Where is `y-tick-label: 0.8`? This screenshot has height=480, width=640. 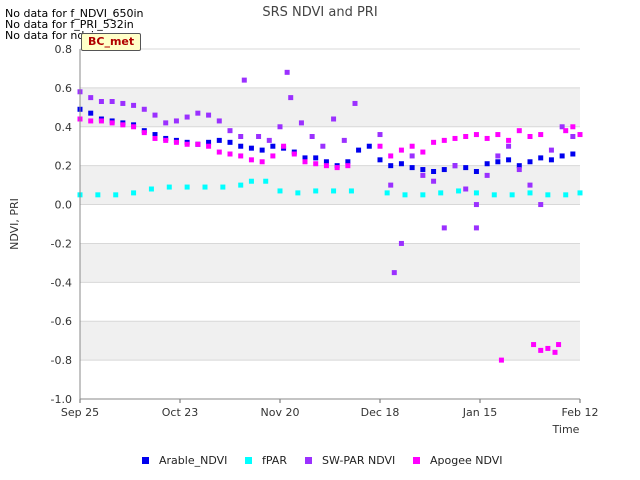
y-tick-label: 0.8 is located at coordinates (64, 49).